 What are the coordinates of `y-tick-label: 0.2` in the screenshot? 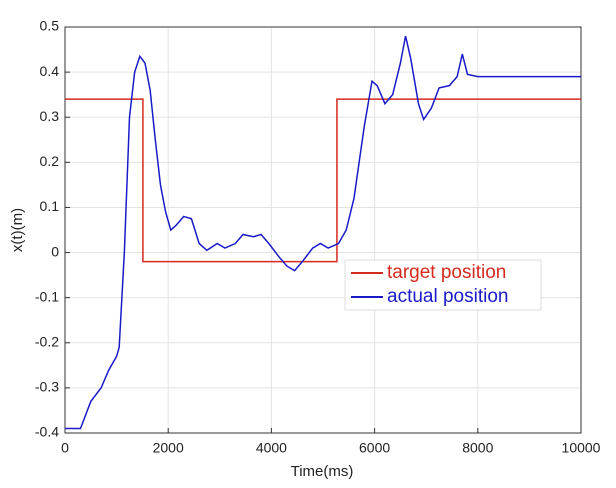 It's located at (50, 161).